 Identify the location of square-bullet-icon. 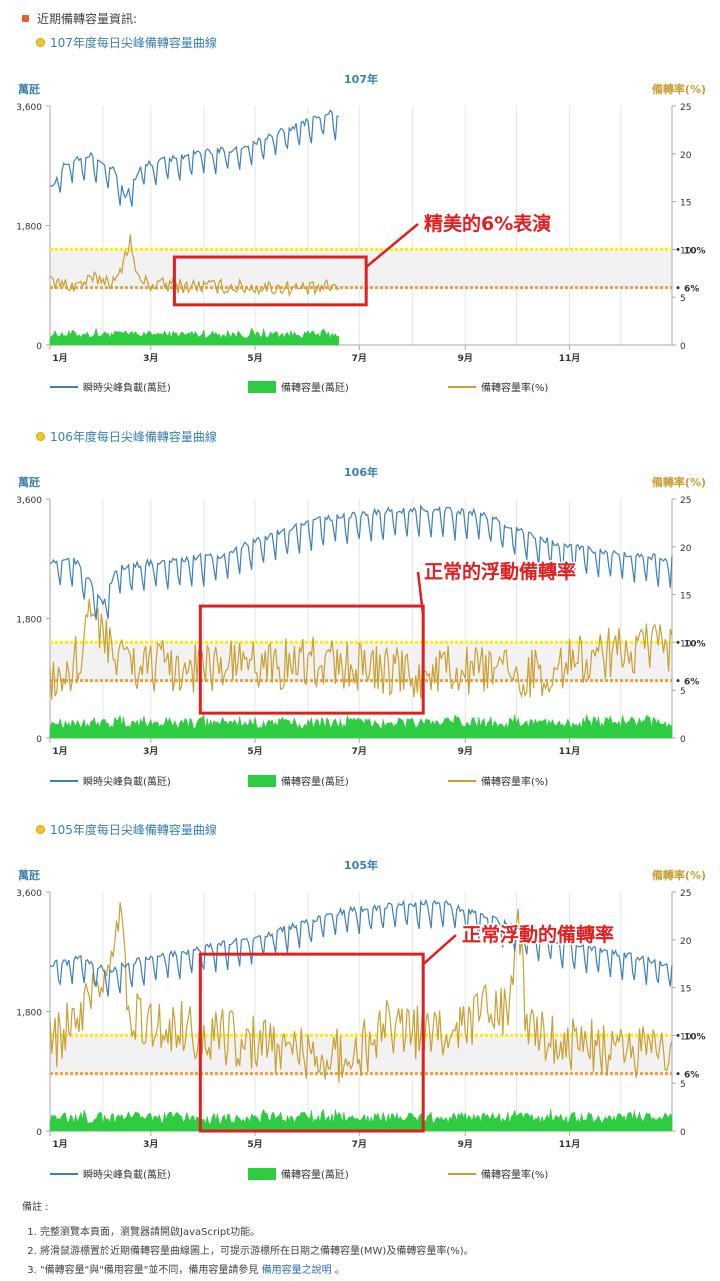
(25, 18).